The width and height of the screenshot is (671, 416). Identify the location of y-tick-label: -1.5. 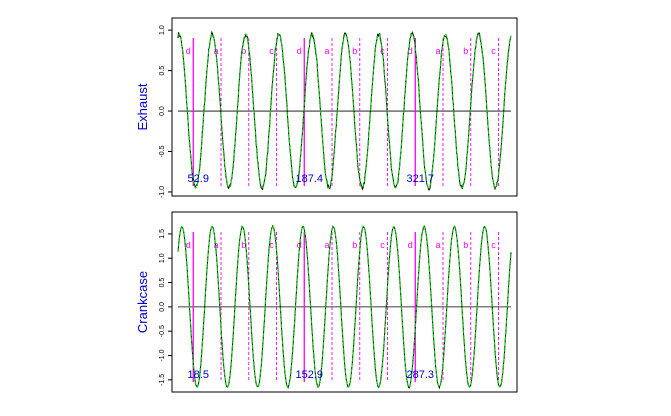
(162, 380).